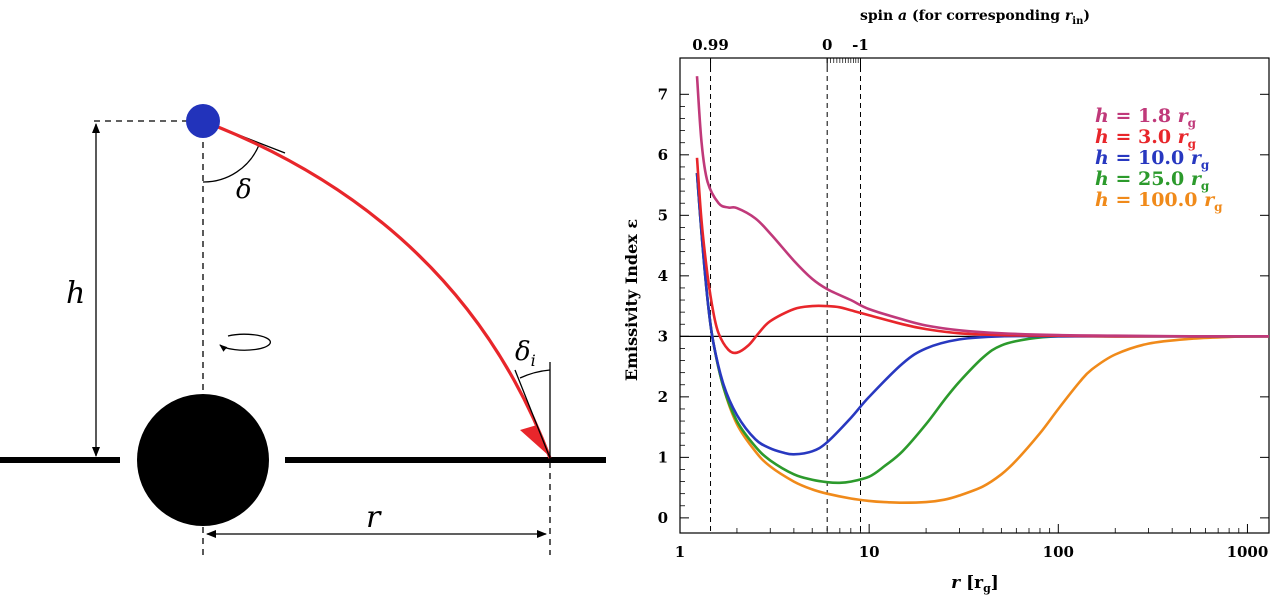  I want to click on incidence-tangent, so click(532, 414).